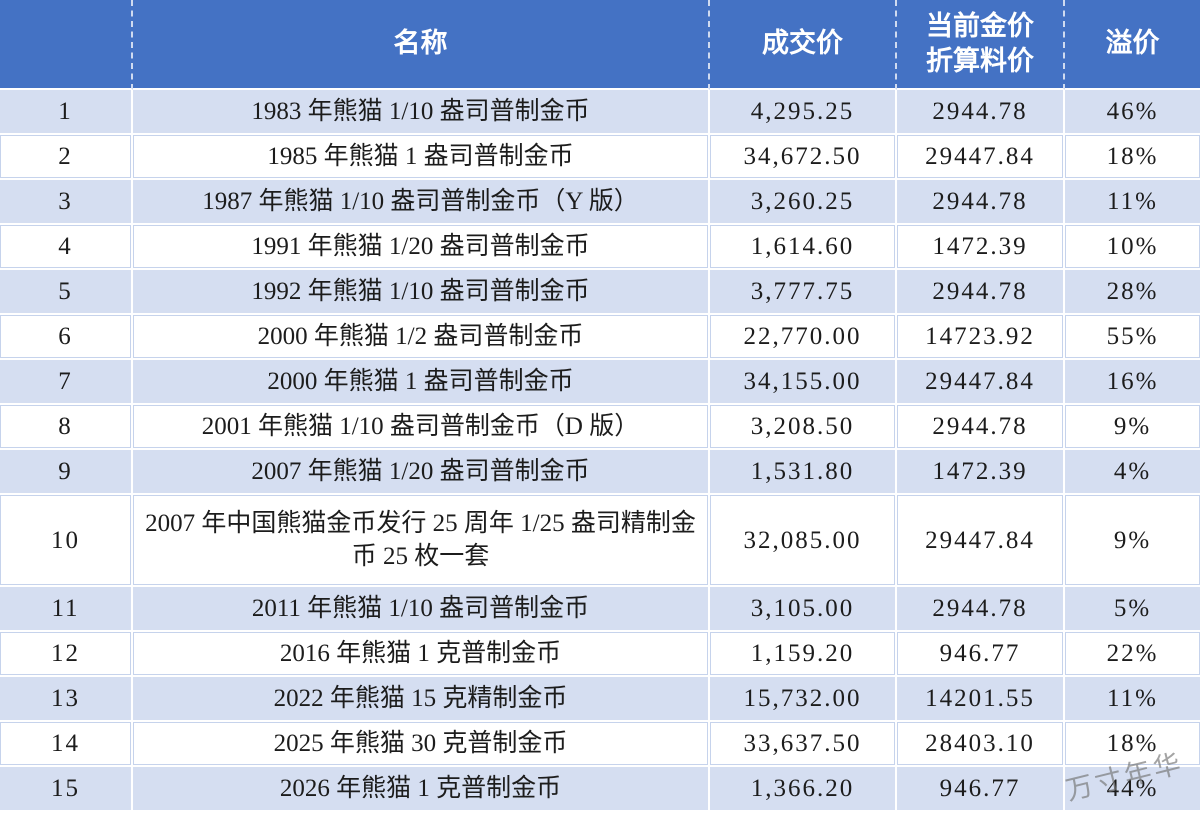 The width and height of the screenshot is (1200, 816). Describe the element at coordinates (803, 45) in the screenshot. I see `header-price-cell: 成交价` at that location.